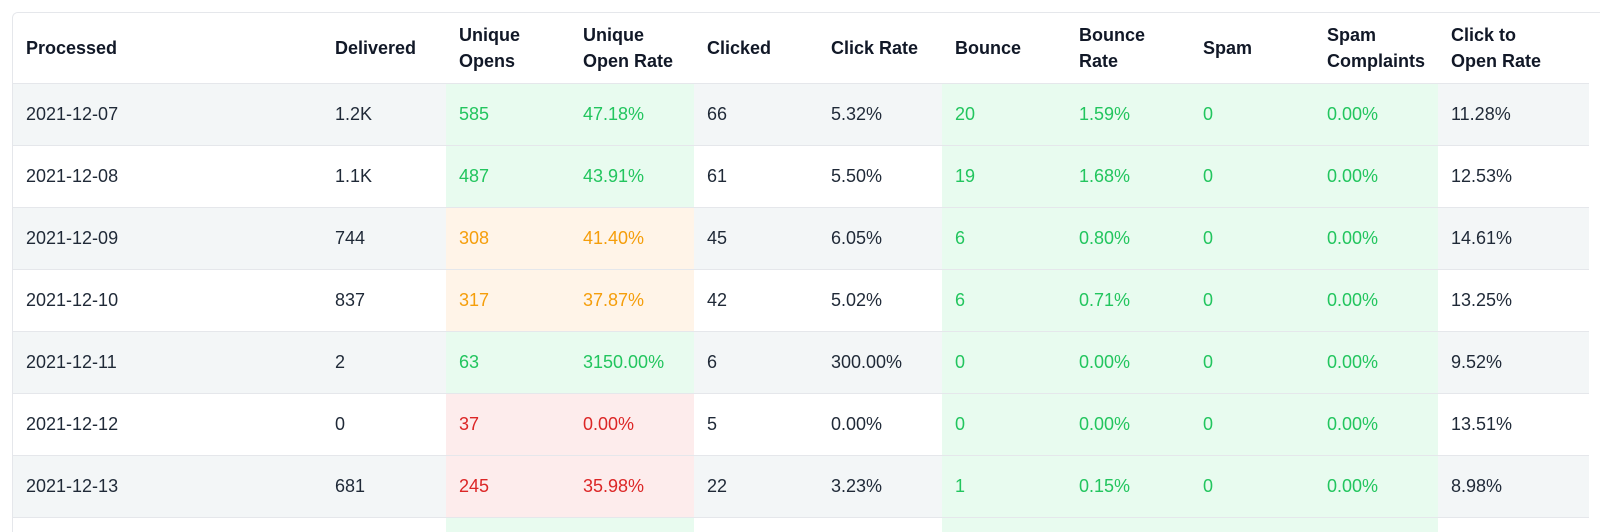 This screenshot has height=532, width=1600. What do you see at coordinates (880, 525) in the screenshot?
I see `cell-click-rate` at bounding box center [880, 525].